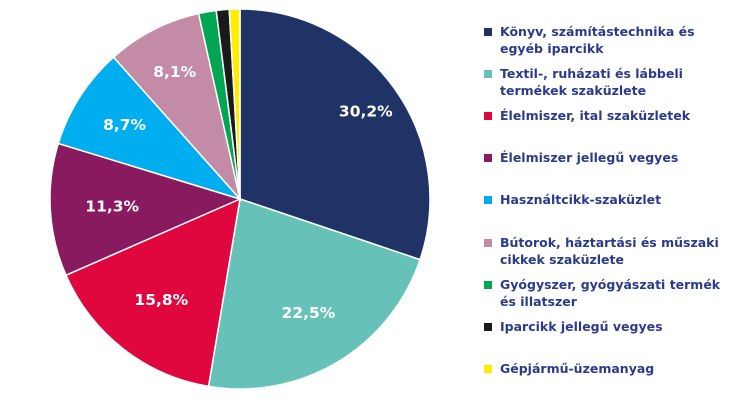 This screenshot has height=400, width=730. I want to click on legend-label: Élelmiszer, ital szaküzletek, so click(595, 115).